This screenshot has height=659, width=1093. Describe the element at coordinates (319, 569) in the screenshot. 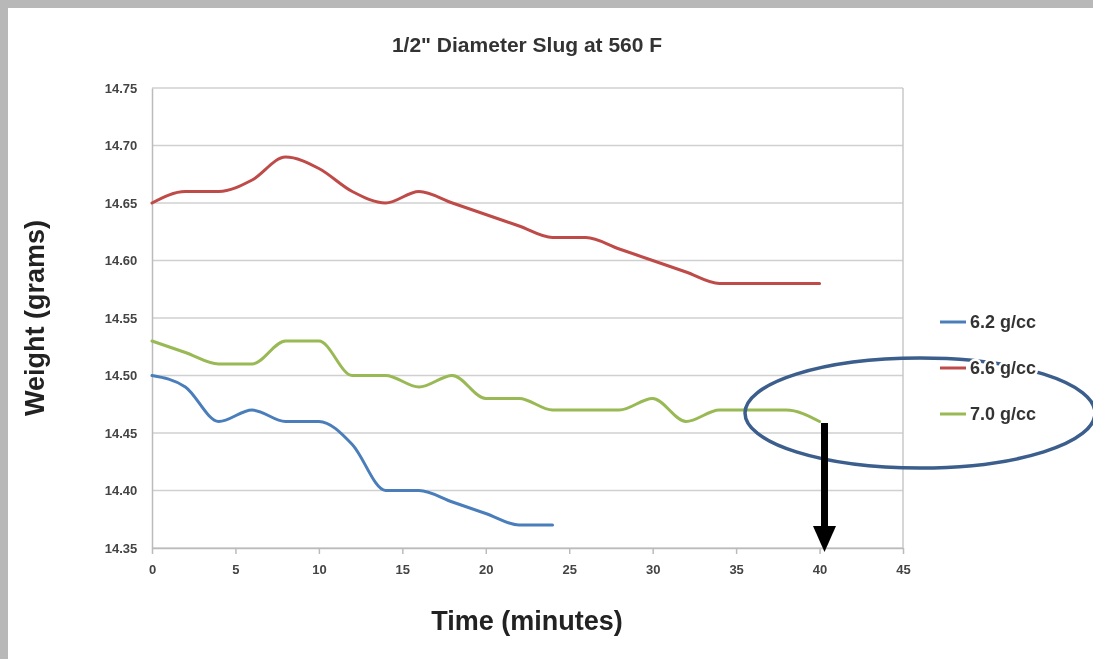

I see `x-tick-label: 10` at that location.